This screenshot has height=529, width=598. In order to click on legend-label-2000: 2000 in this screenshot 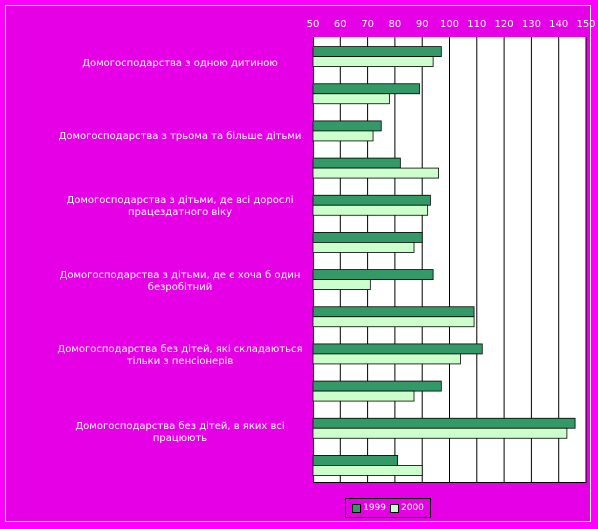, I will do `click(412, 508)`.